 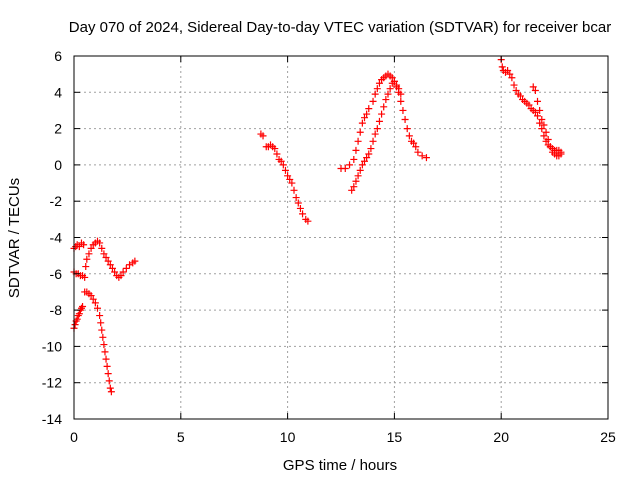 I want to click on y-tick-label: -10, so click(x=52, y=346).